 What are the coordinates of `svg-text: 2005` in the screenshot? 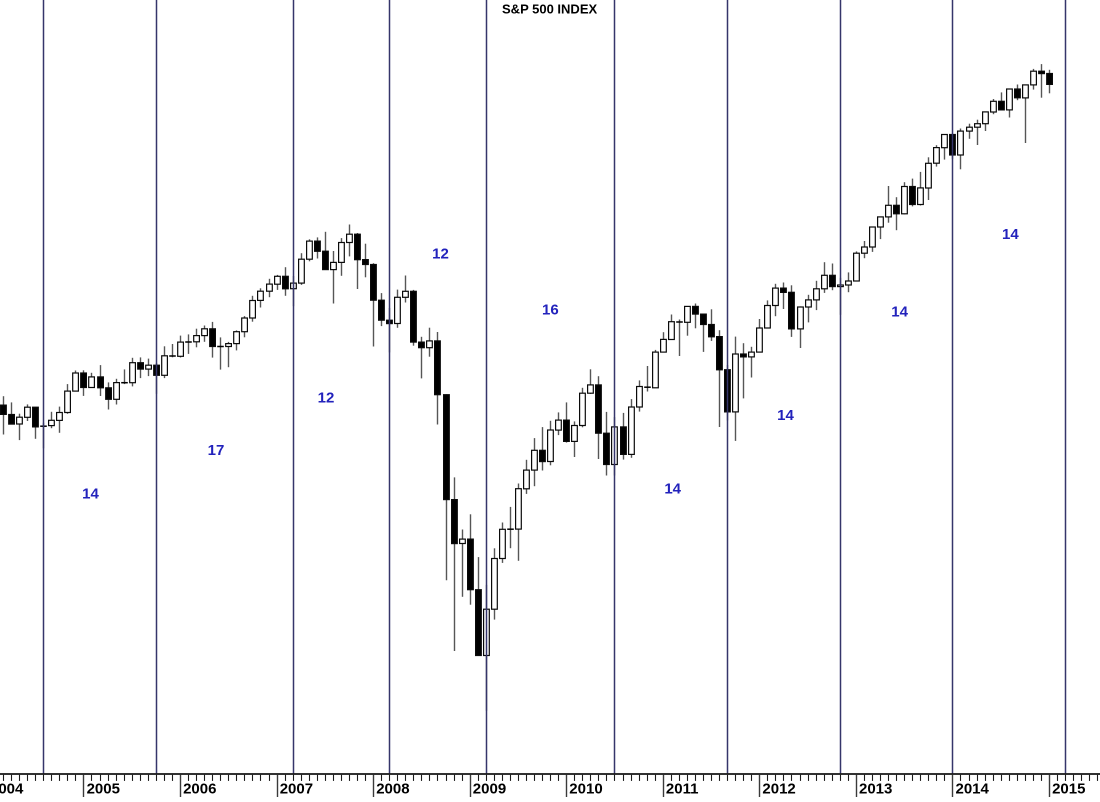 It's located at (103, 788).